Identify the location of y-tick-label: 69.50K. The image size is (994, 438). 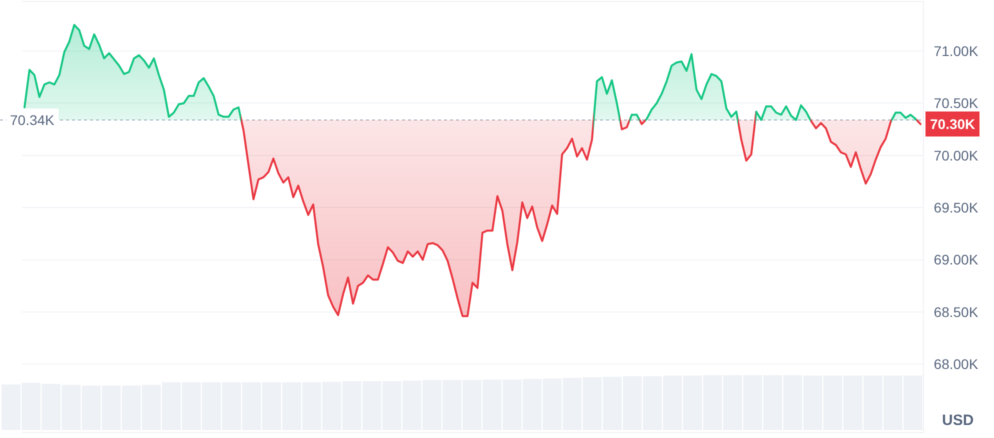
(956, 208).